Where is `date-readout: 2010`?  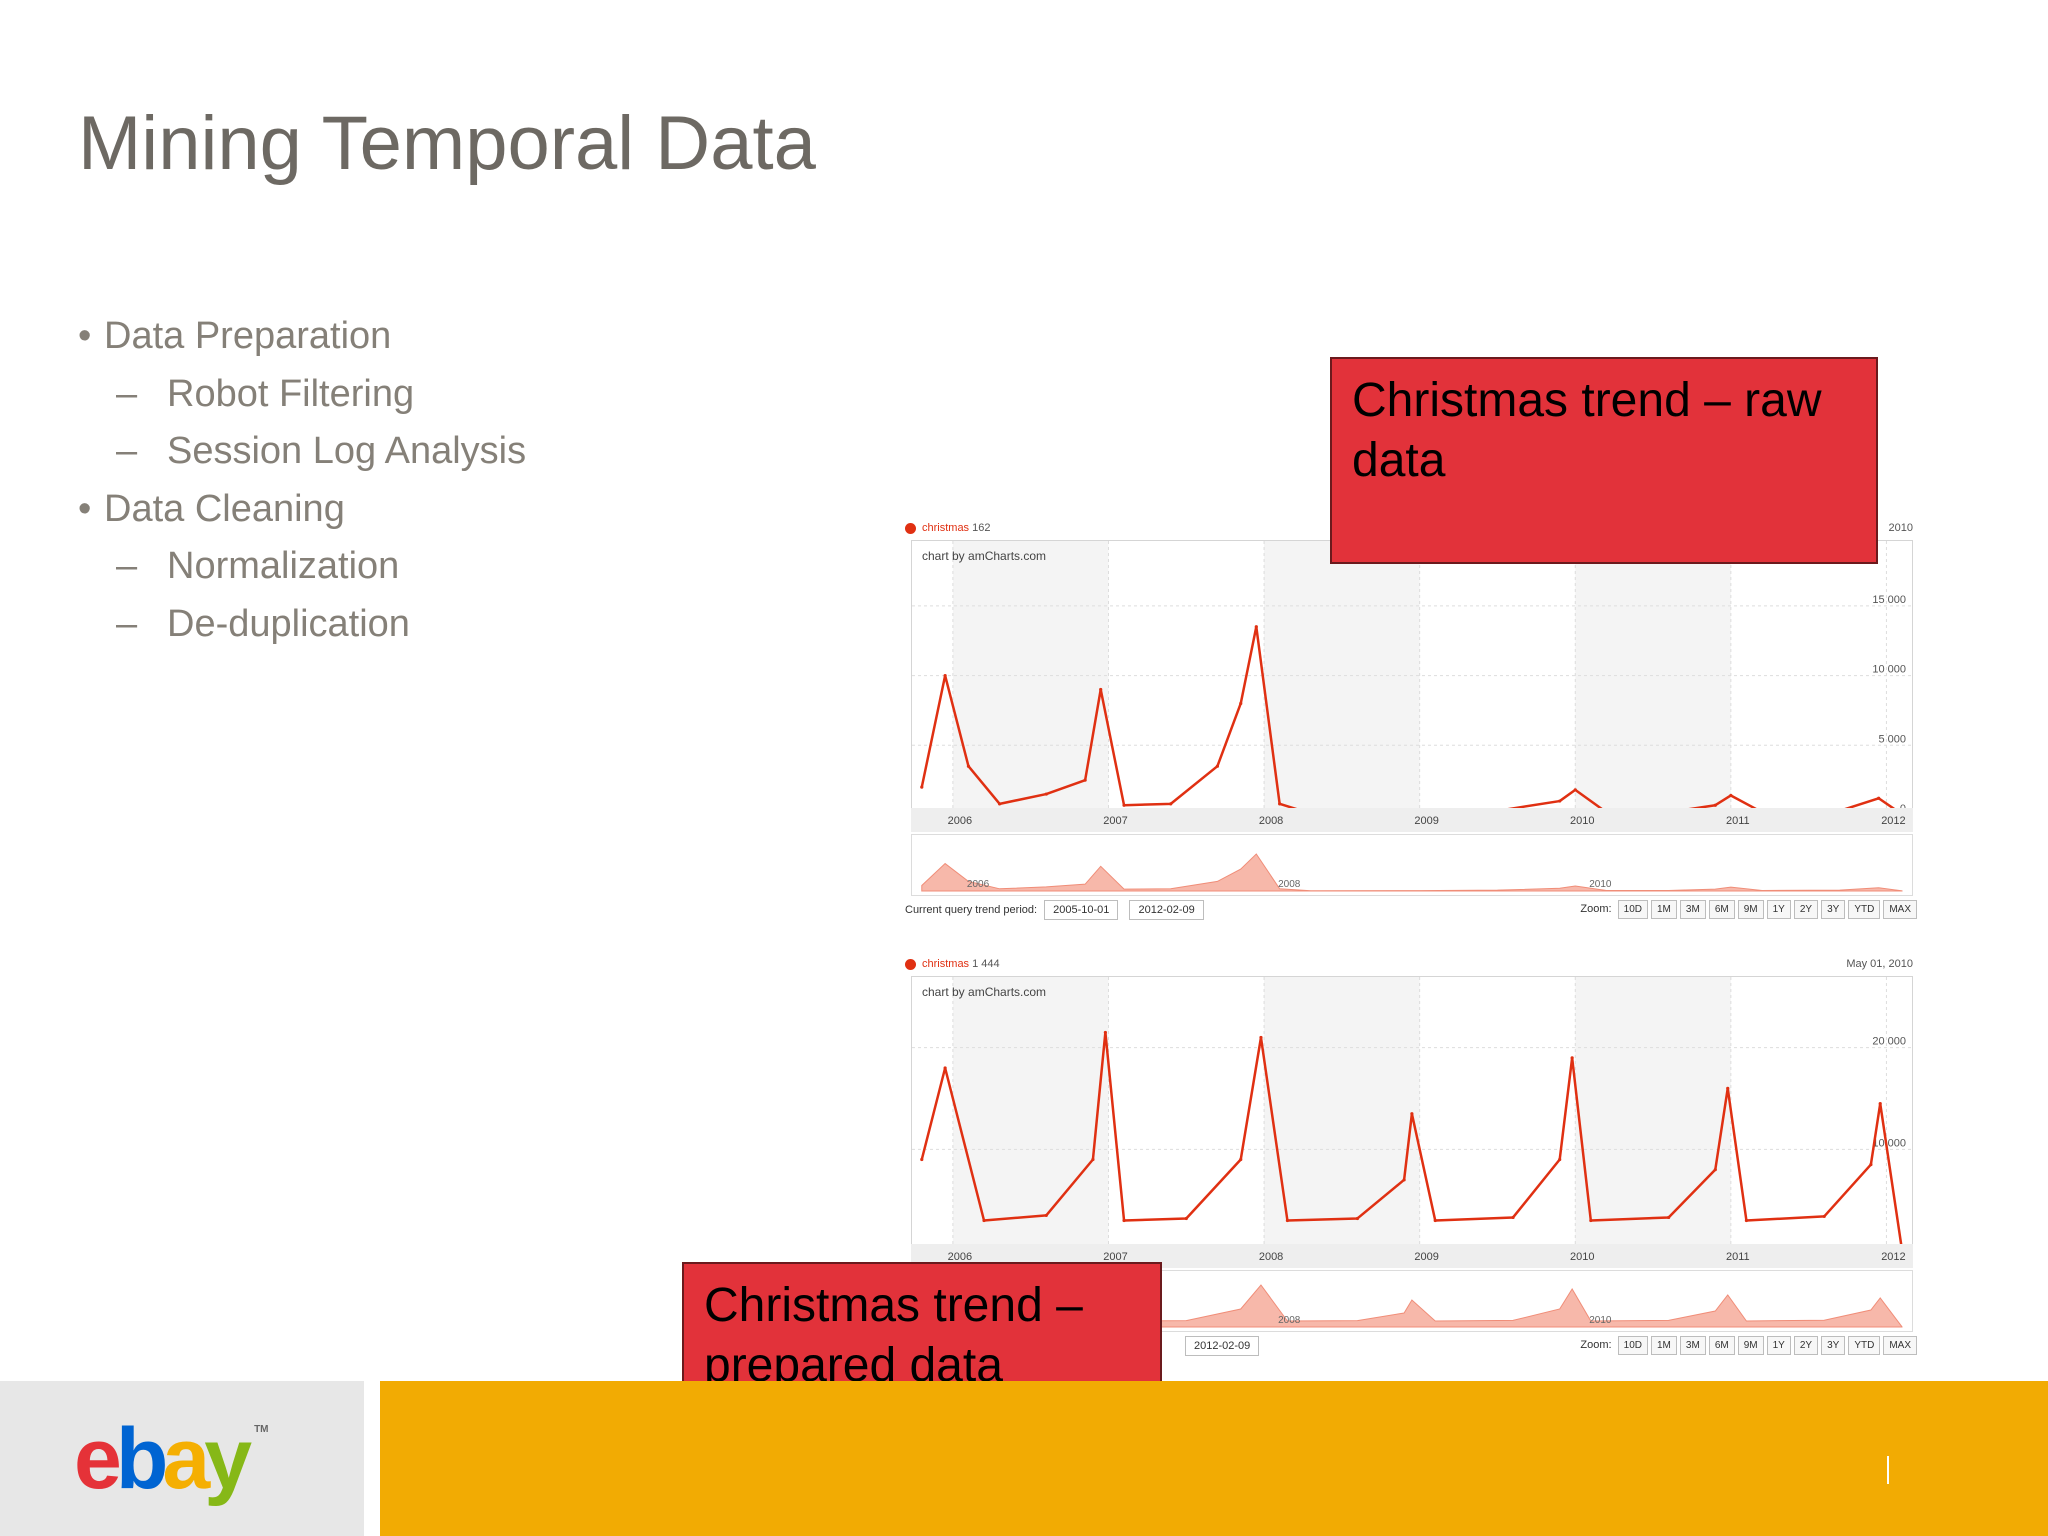
date-readout: 2010 is located at coordinates (1900, 528).